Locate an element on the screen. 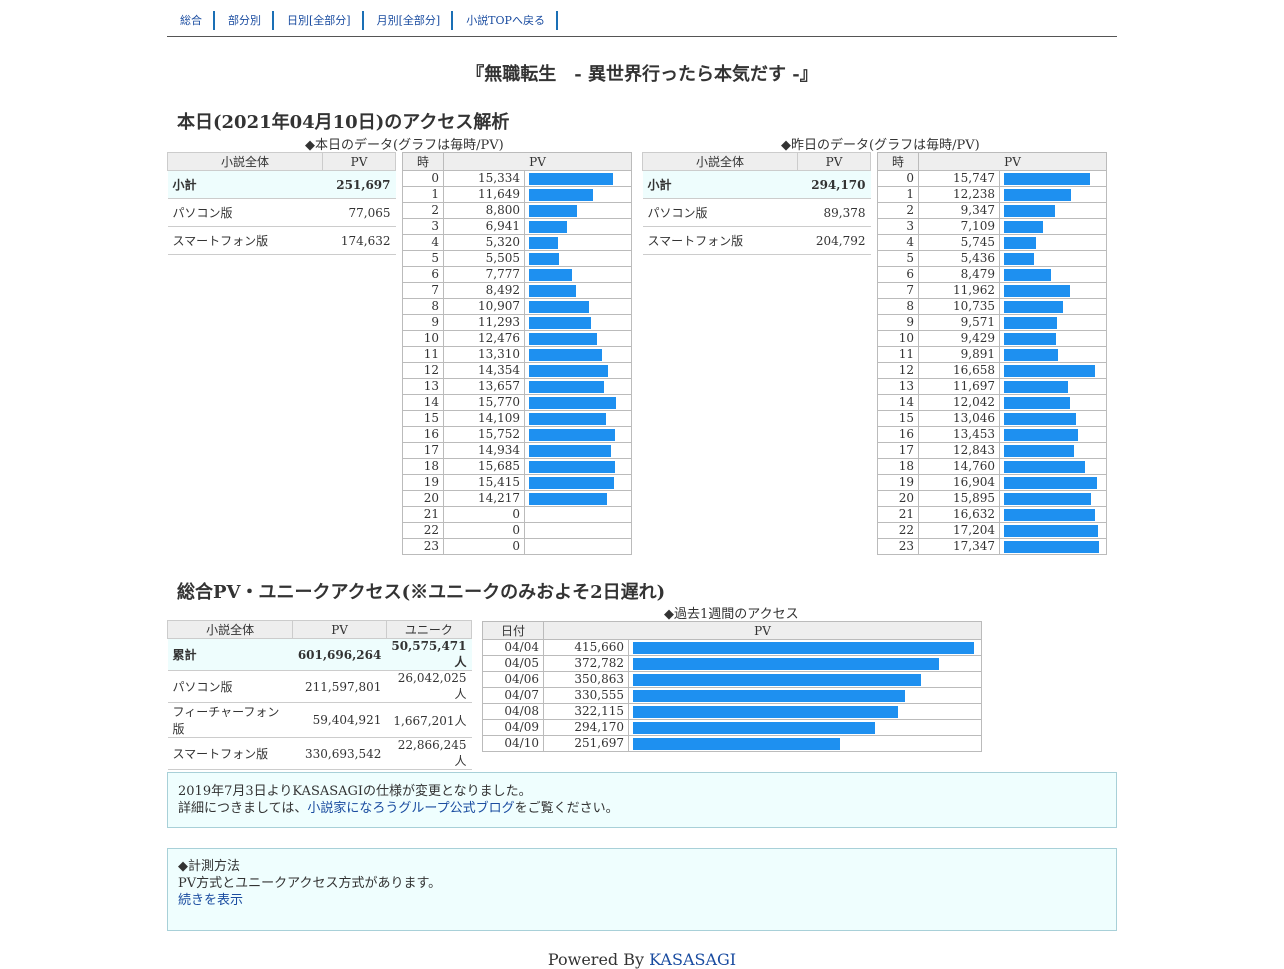 The width and height of the screenshot is (1284, 969). nav-link-4: 小説TOPへ戻る is located at coordinates (505, 20).